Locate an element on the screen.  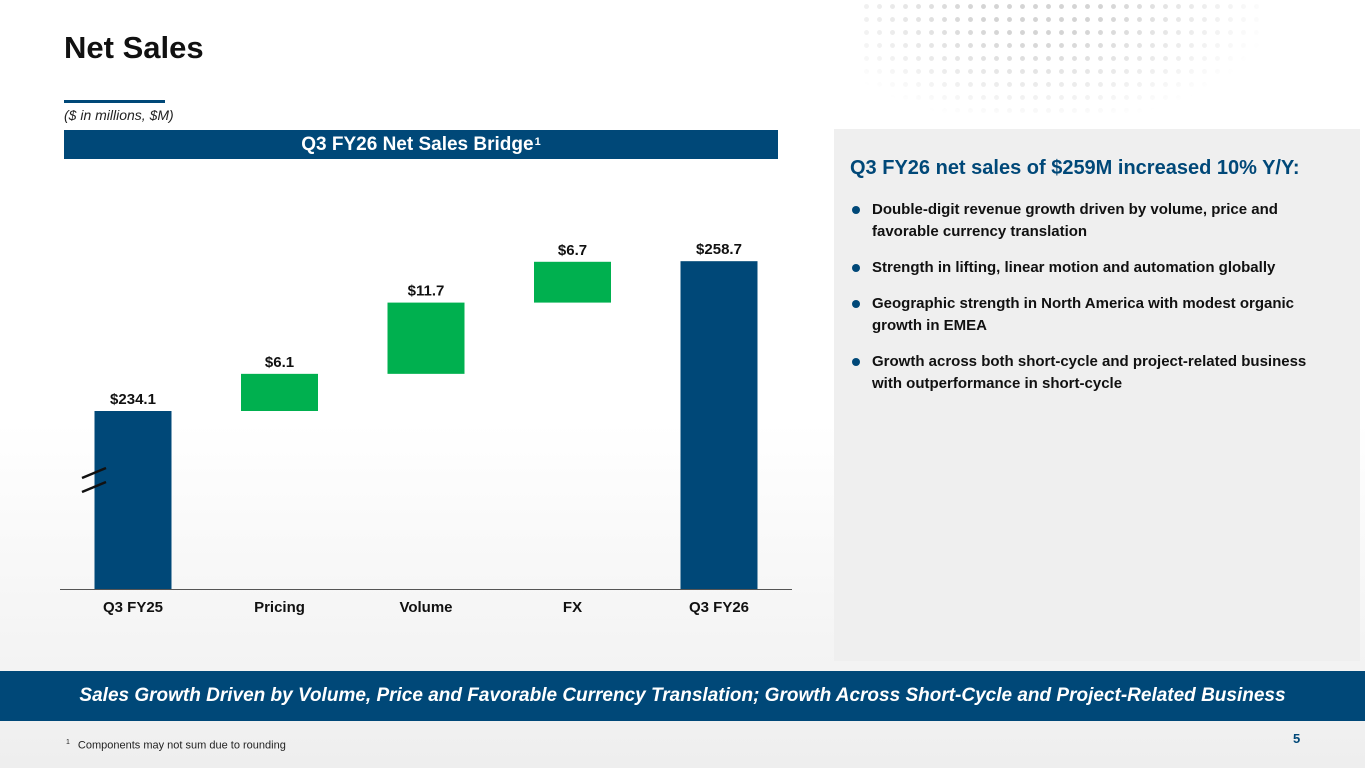
data-label: $11.7 is located at coordinates (426, 291).